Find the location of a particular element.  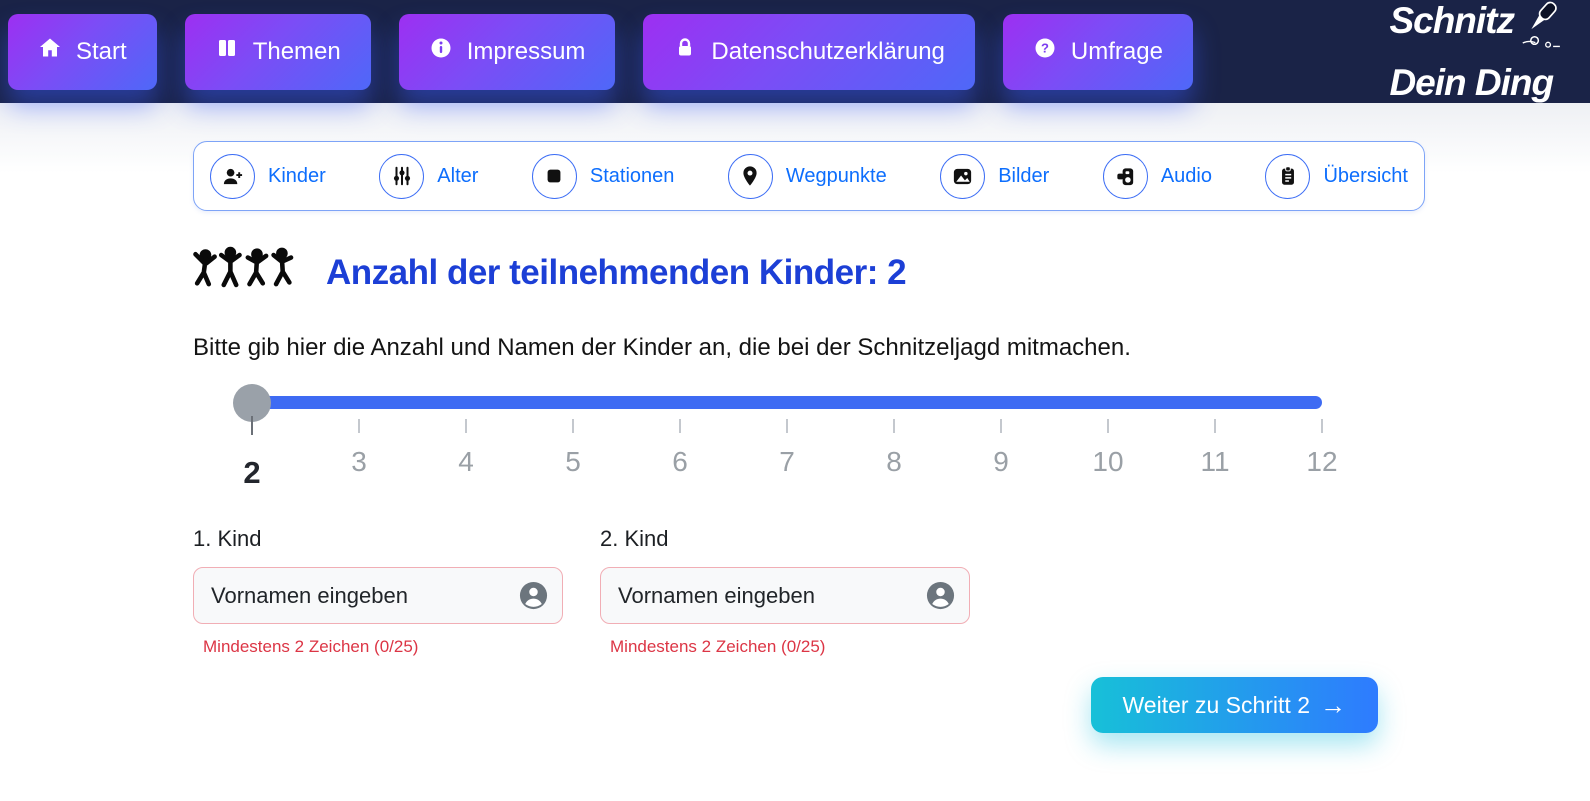

slider-label-8: 8 is located at coordinates (894, 461).